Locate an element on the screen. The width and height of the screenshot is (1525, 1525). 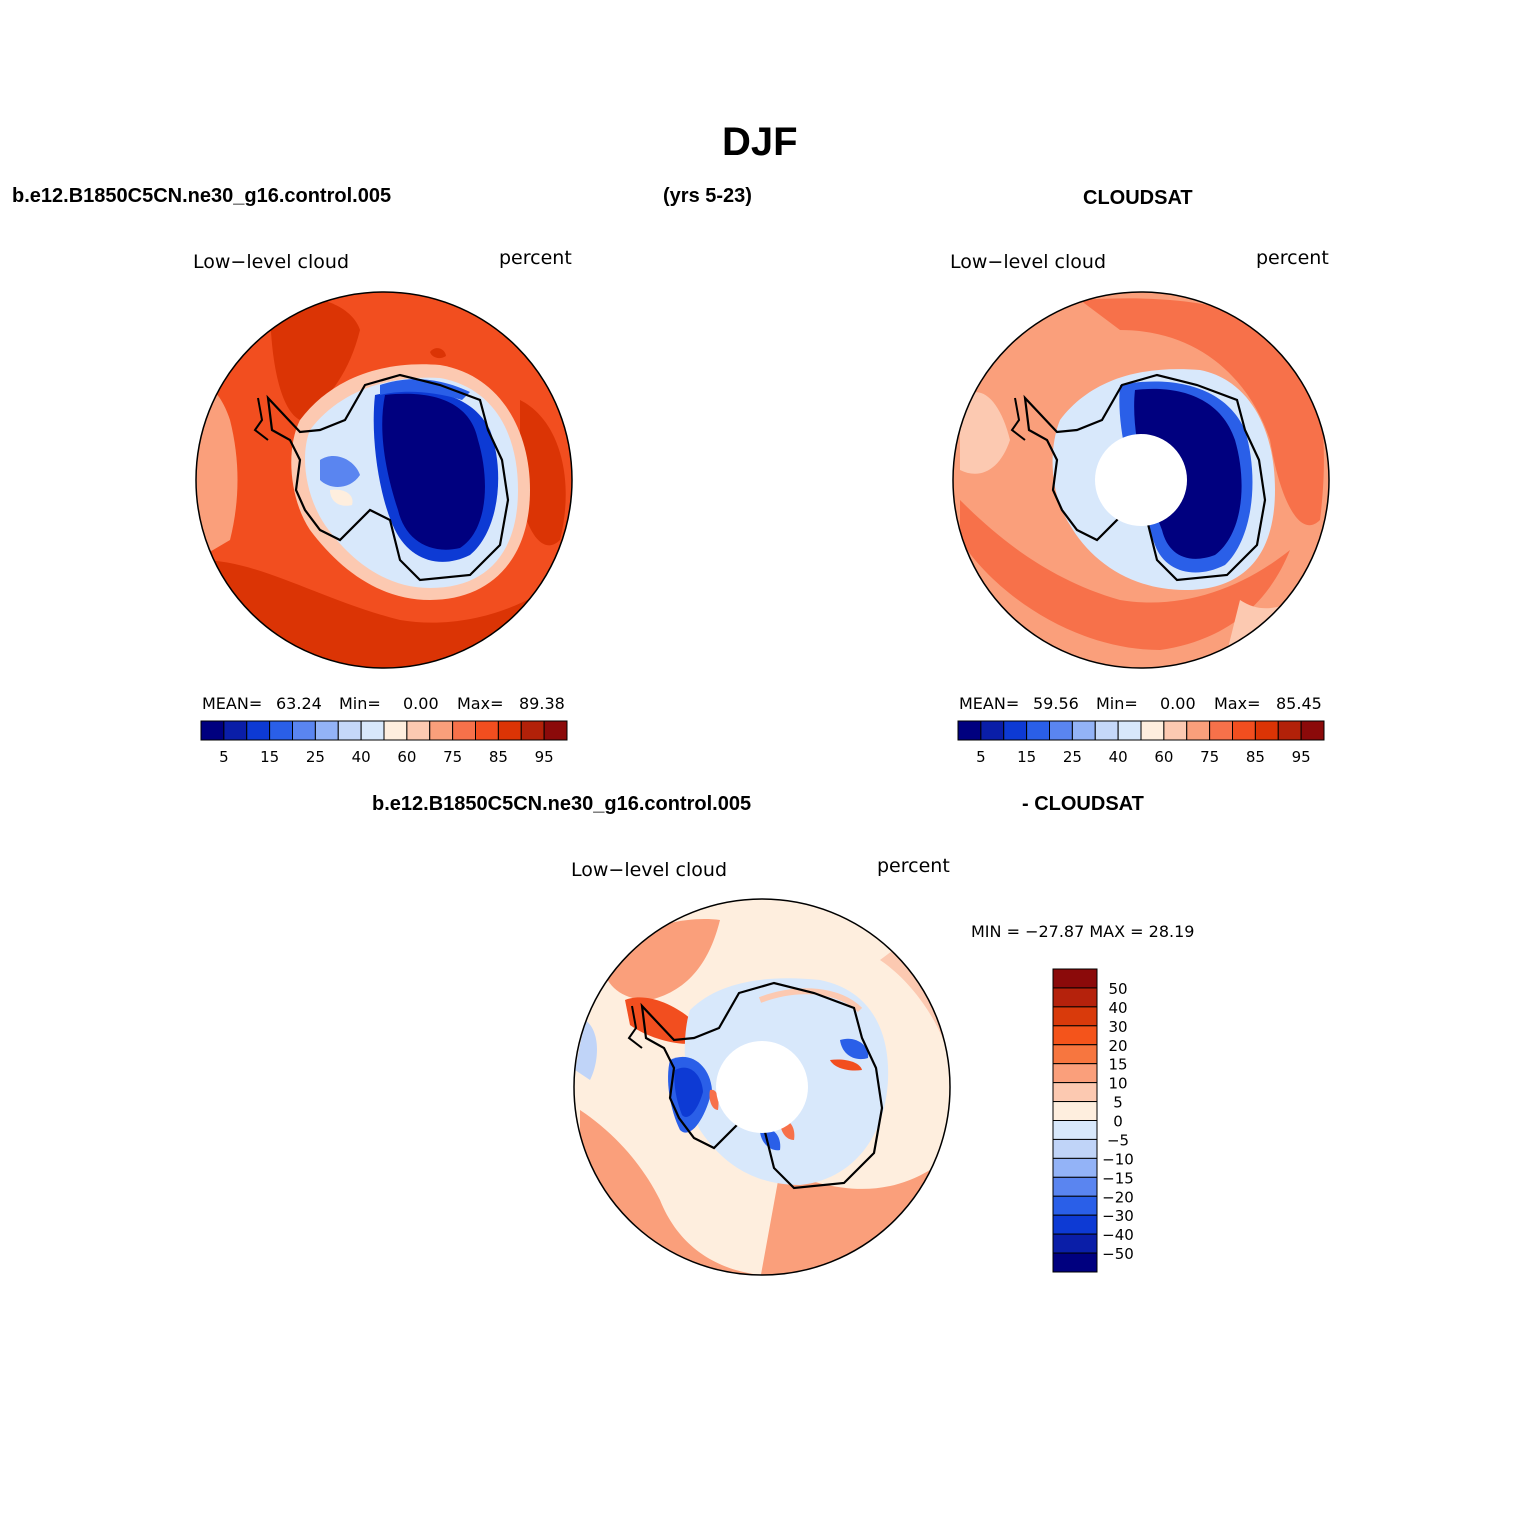
diff-minmax: MIN = −27.87 MAX = 28.19 is located at coordinates (1083, 931).